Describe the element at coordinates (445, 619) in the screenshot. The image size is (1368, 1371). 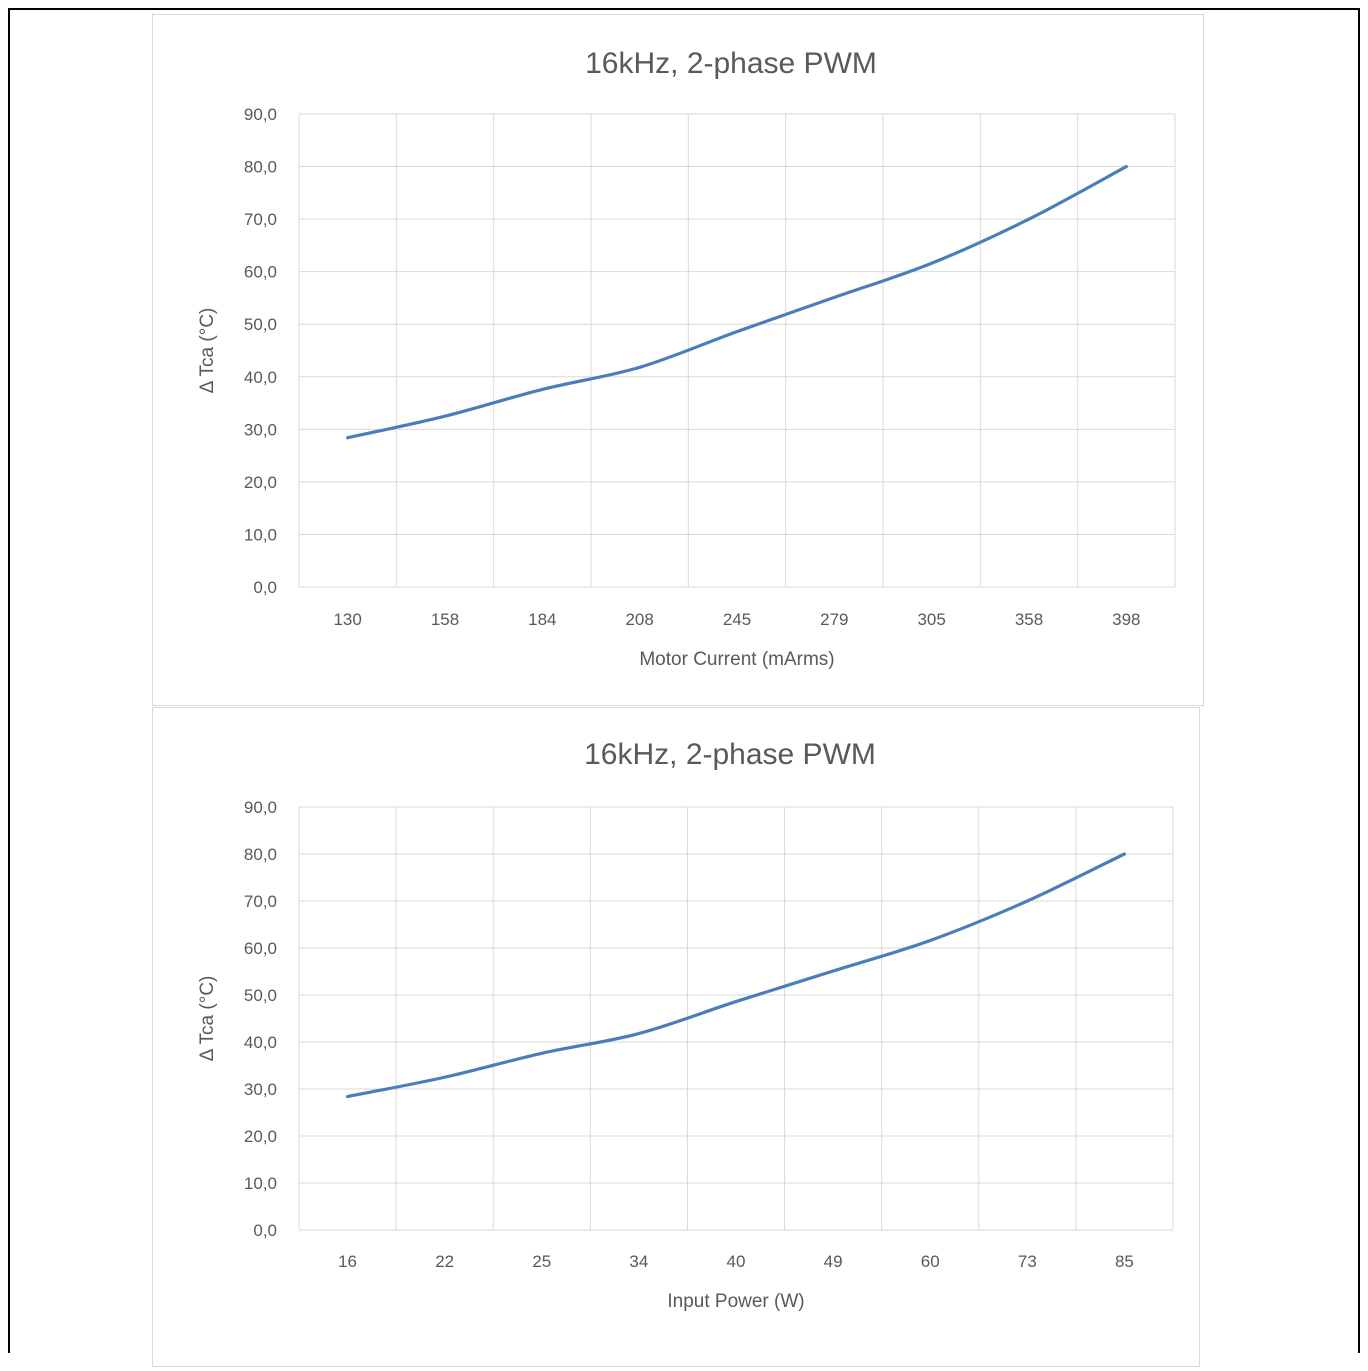
I see `x-tick-label: 158` at that location.